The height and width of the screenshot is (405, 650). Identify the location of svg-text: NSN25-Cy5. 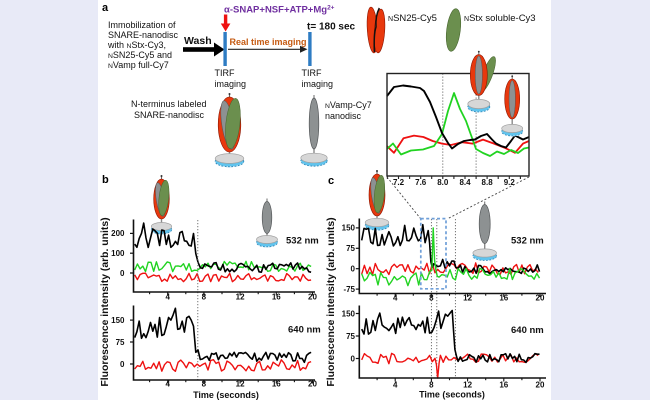
(412, 18).